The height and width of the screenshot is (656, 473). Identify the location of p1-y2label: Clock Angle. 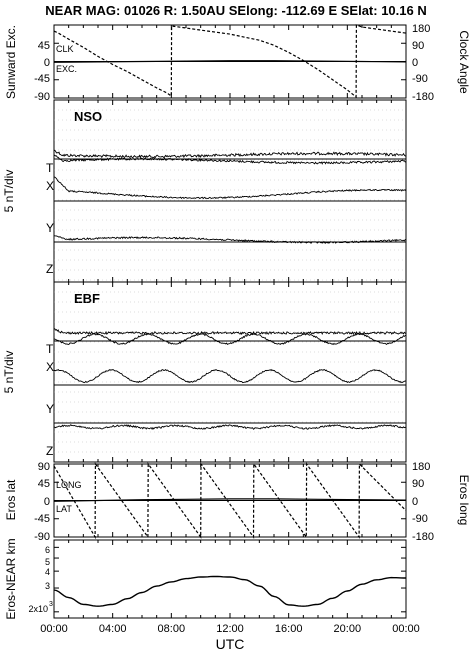
(464, 62).